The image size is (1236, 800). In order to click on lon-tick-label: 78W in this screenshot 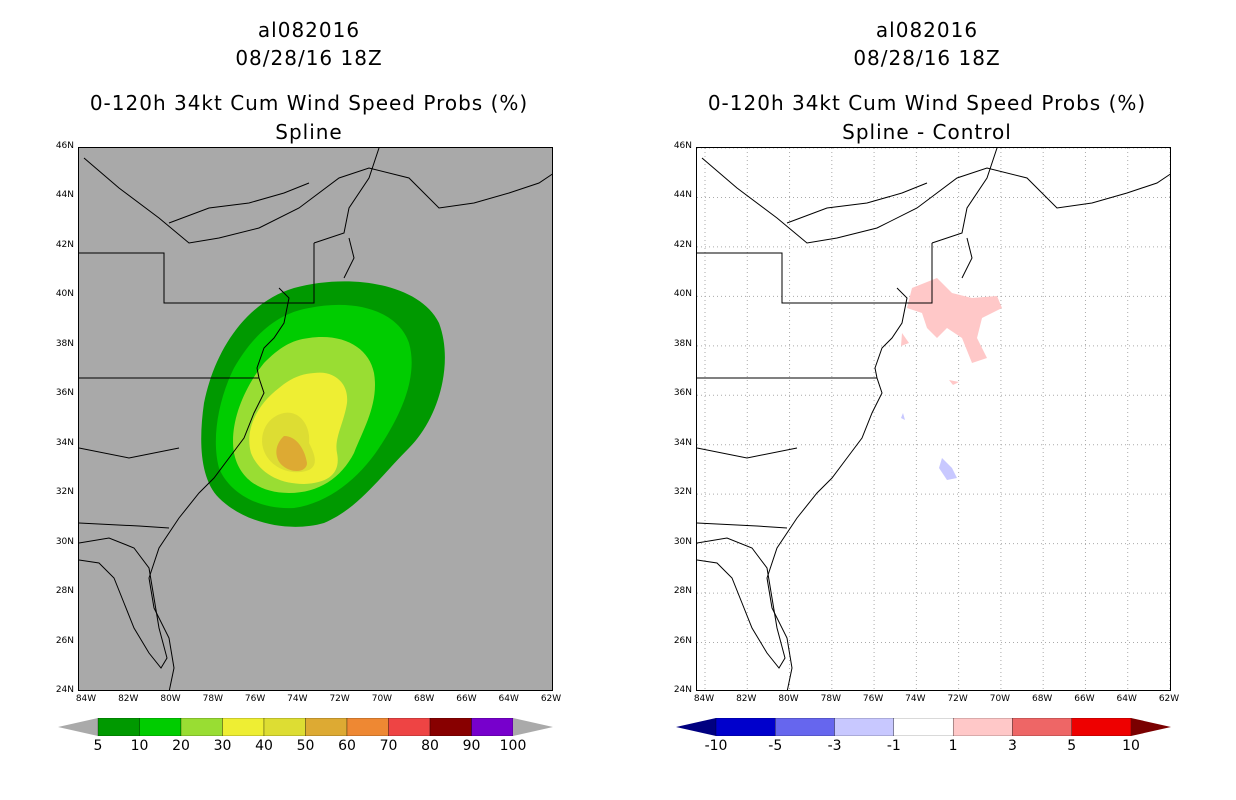, I will do `click(212, 699)`.